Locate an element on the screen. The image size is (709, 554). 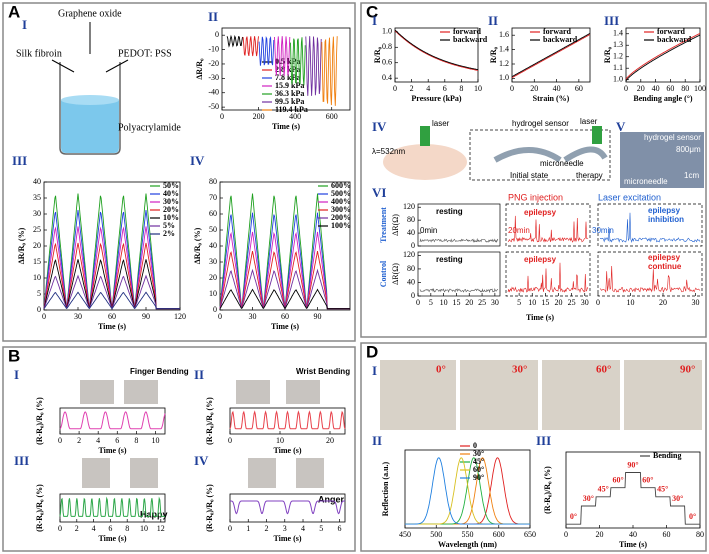
label: Anger is located at coordinates (331, 499).